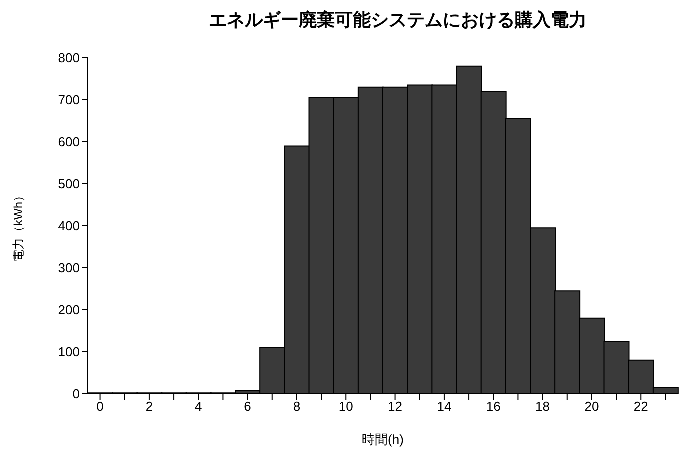  Describe the element at coordinates (69, 226) in the screenshot. I see `y-tick-label: 400` at that location.